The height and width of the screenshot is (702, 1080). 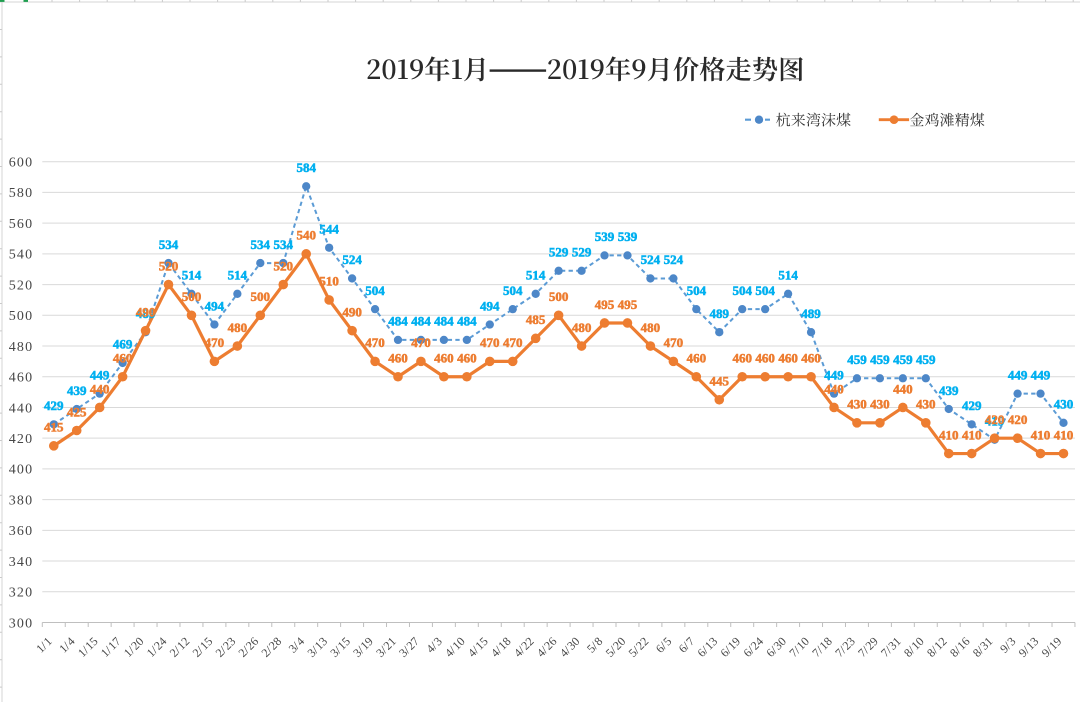 I want to click on svg-text: 340, so click(x=21, y=562).